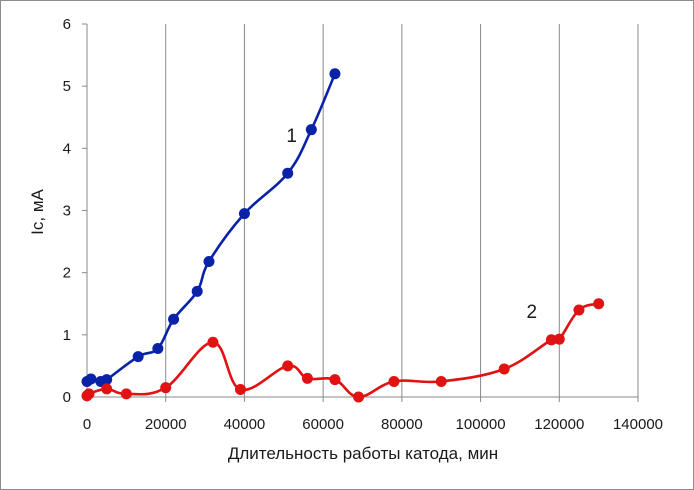  Describe the element at coordinates (67, 211) in the screenshot. I see `y-tick-label: 3` at that location.